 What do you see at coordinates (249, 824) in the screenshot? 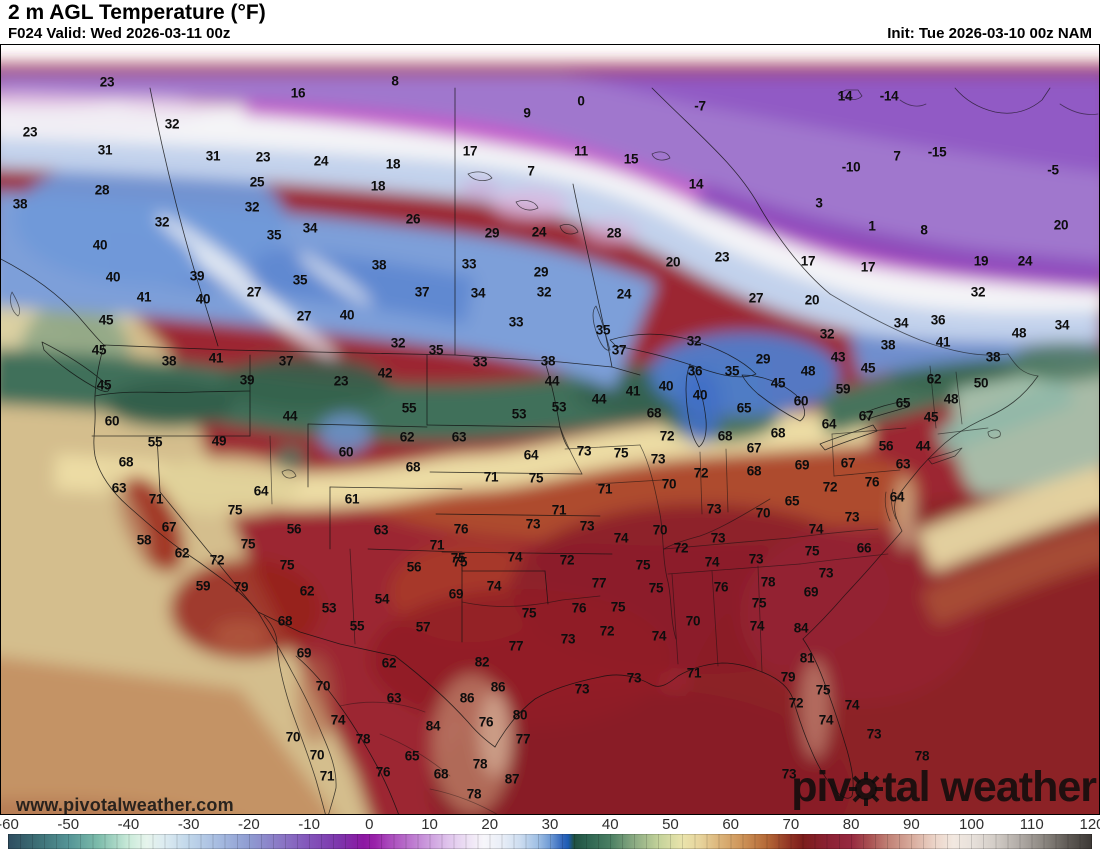
I see `colorbar-tick: -20` at bounding box center [249, 824].